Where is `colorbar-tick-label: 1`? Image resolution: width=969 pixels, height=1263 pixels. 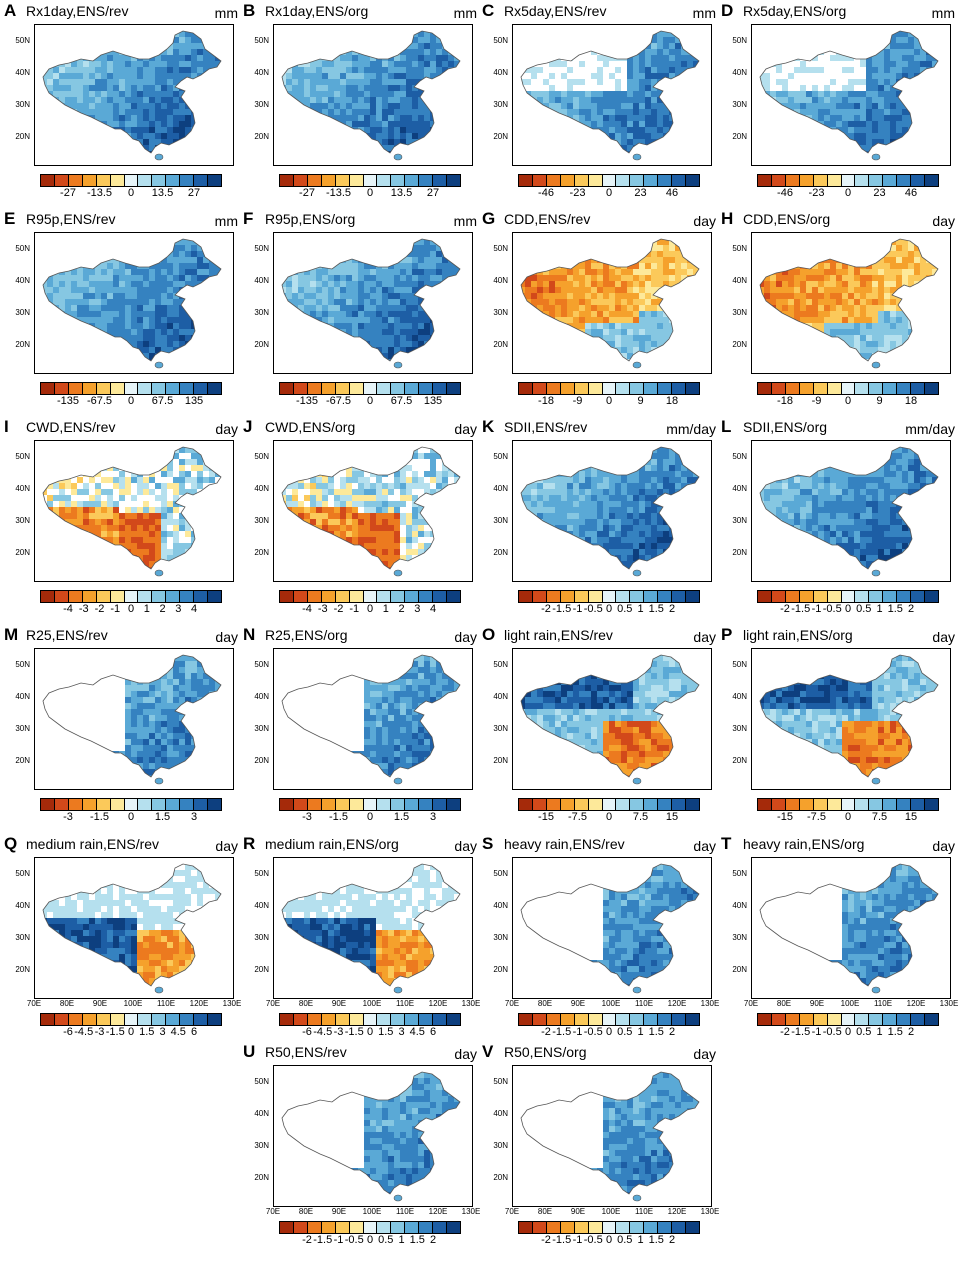
colorbar-tick-label: 1 is located at coordinates (640, 609).